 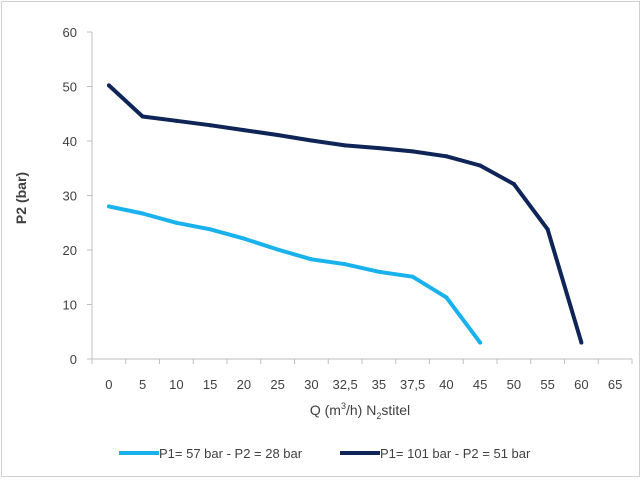 What do you see at coordinates (343, 406) in the screenshot?
I see `x-axis-title-superscript: 3` at bounding box center [343, 406].